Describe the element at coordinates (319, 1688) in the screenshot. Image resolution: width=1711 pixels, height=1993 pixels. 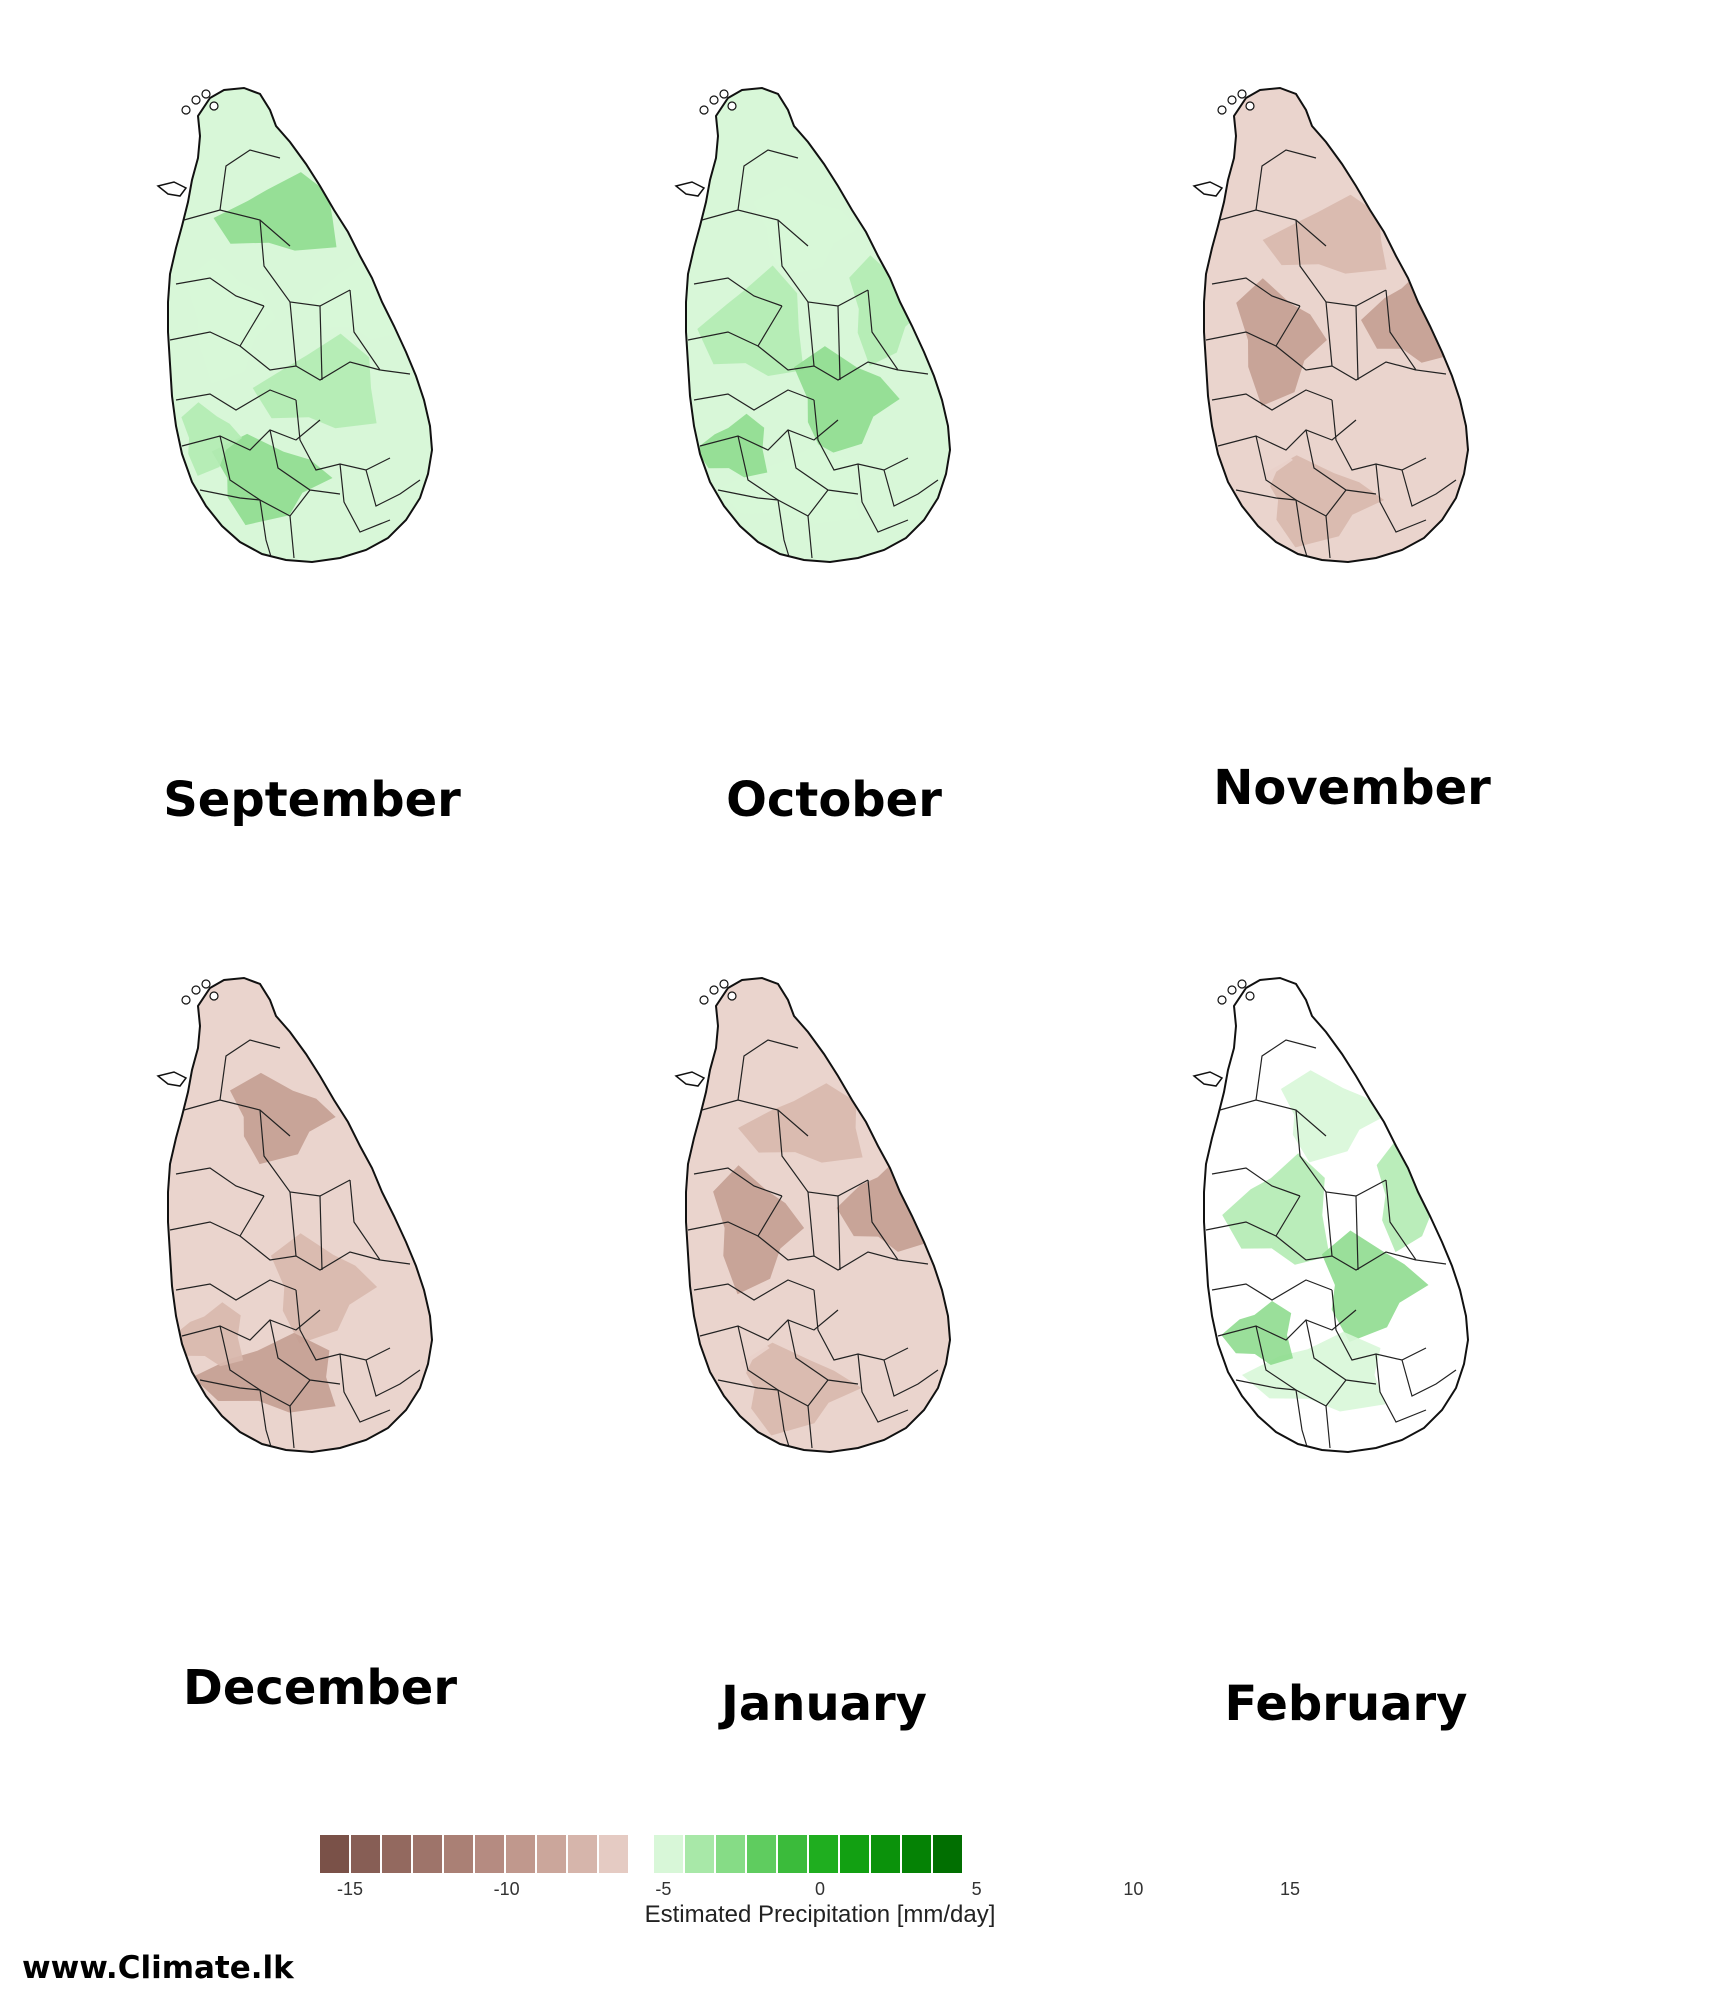
I see `month-label-december: December` at that location.